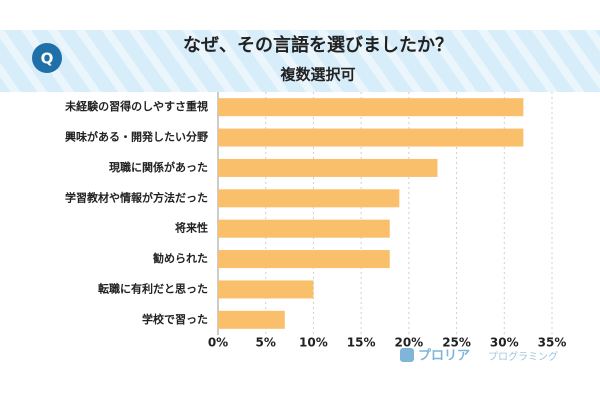  I want to click on x-tick-label: 10%, so click(313, 343).